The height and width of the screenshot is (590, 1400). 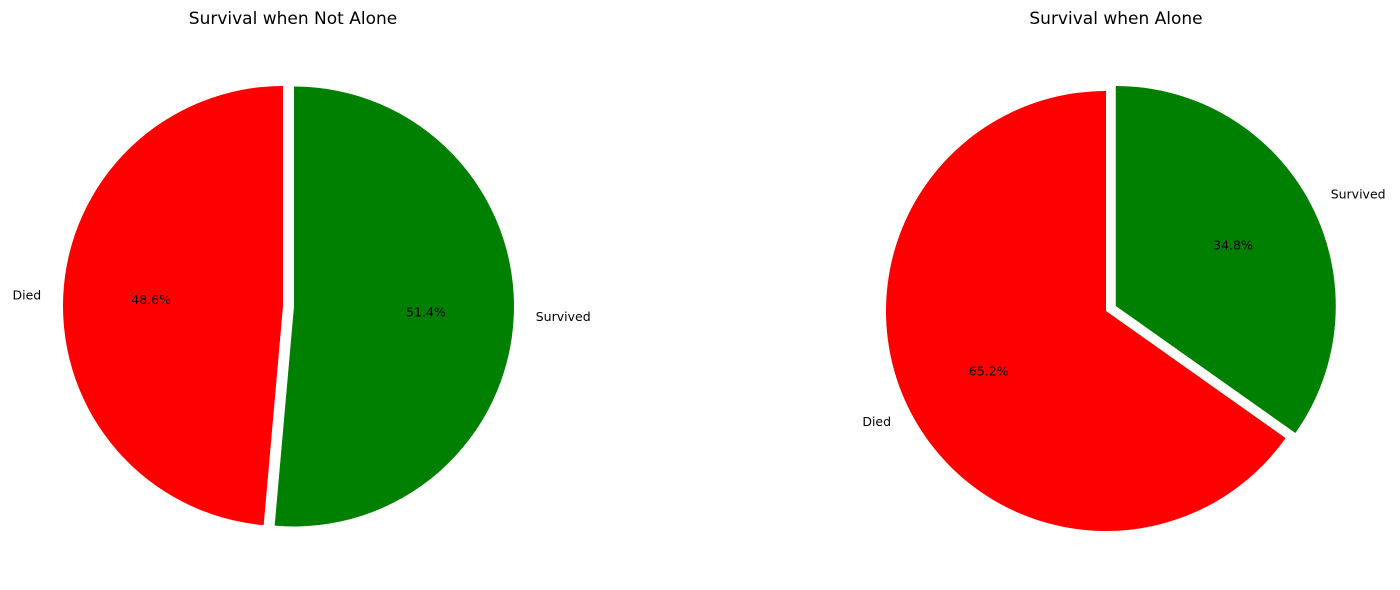 What do you see at coordinates (151, 299) in the screenshot?
I see `pct-label-not-alone-died: 48.6%` at bounding box center [151, 299].